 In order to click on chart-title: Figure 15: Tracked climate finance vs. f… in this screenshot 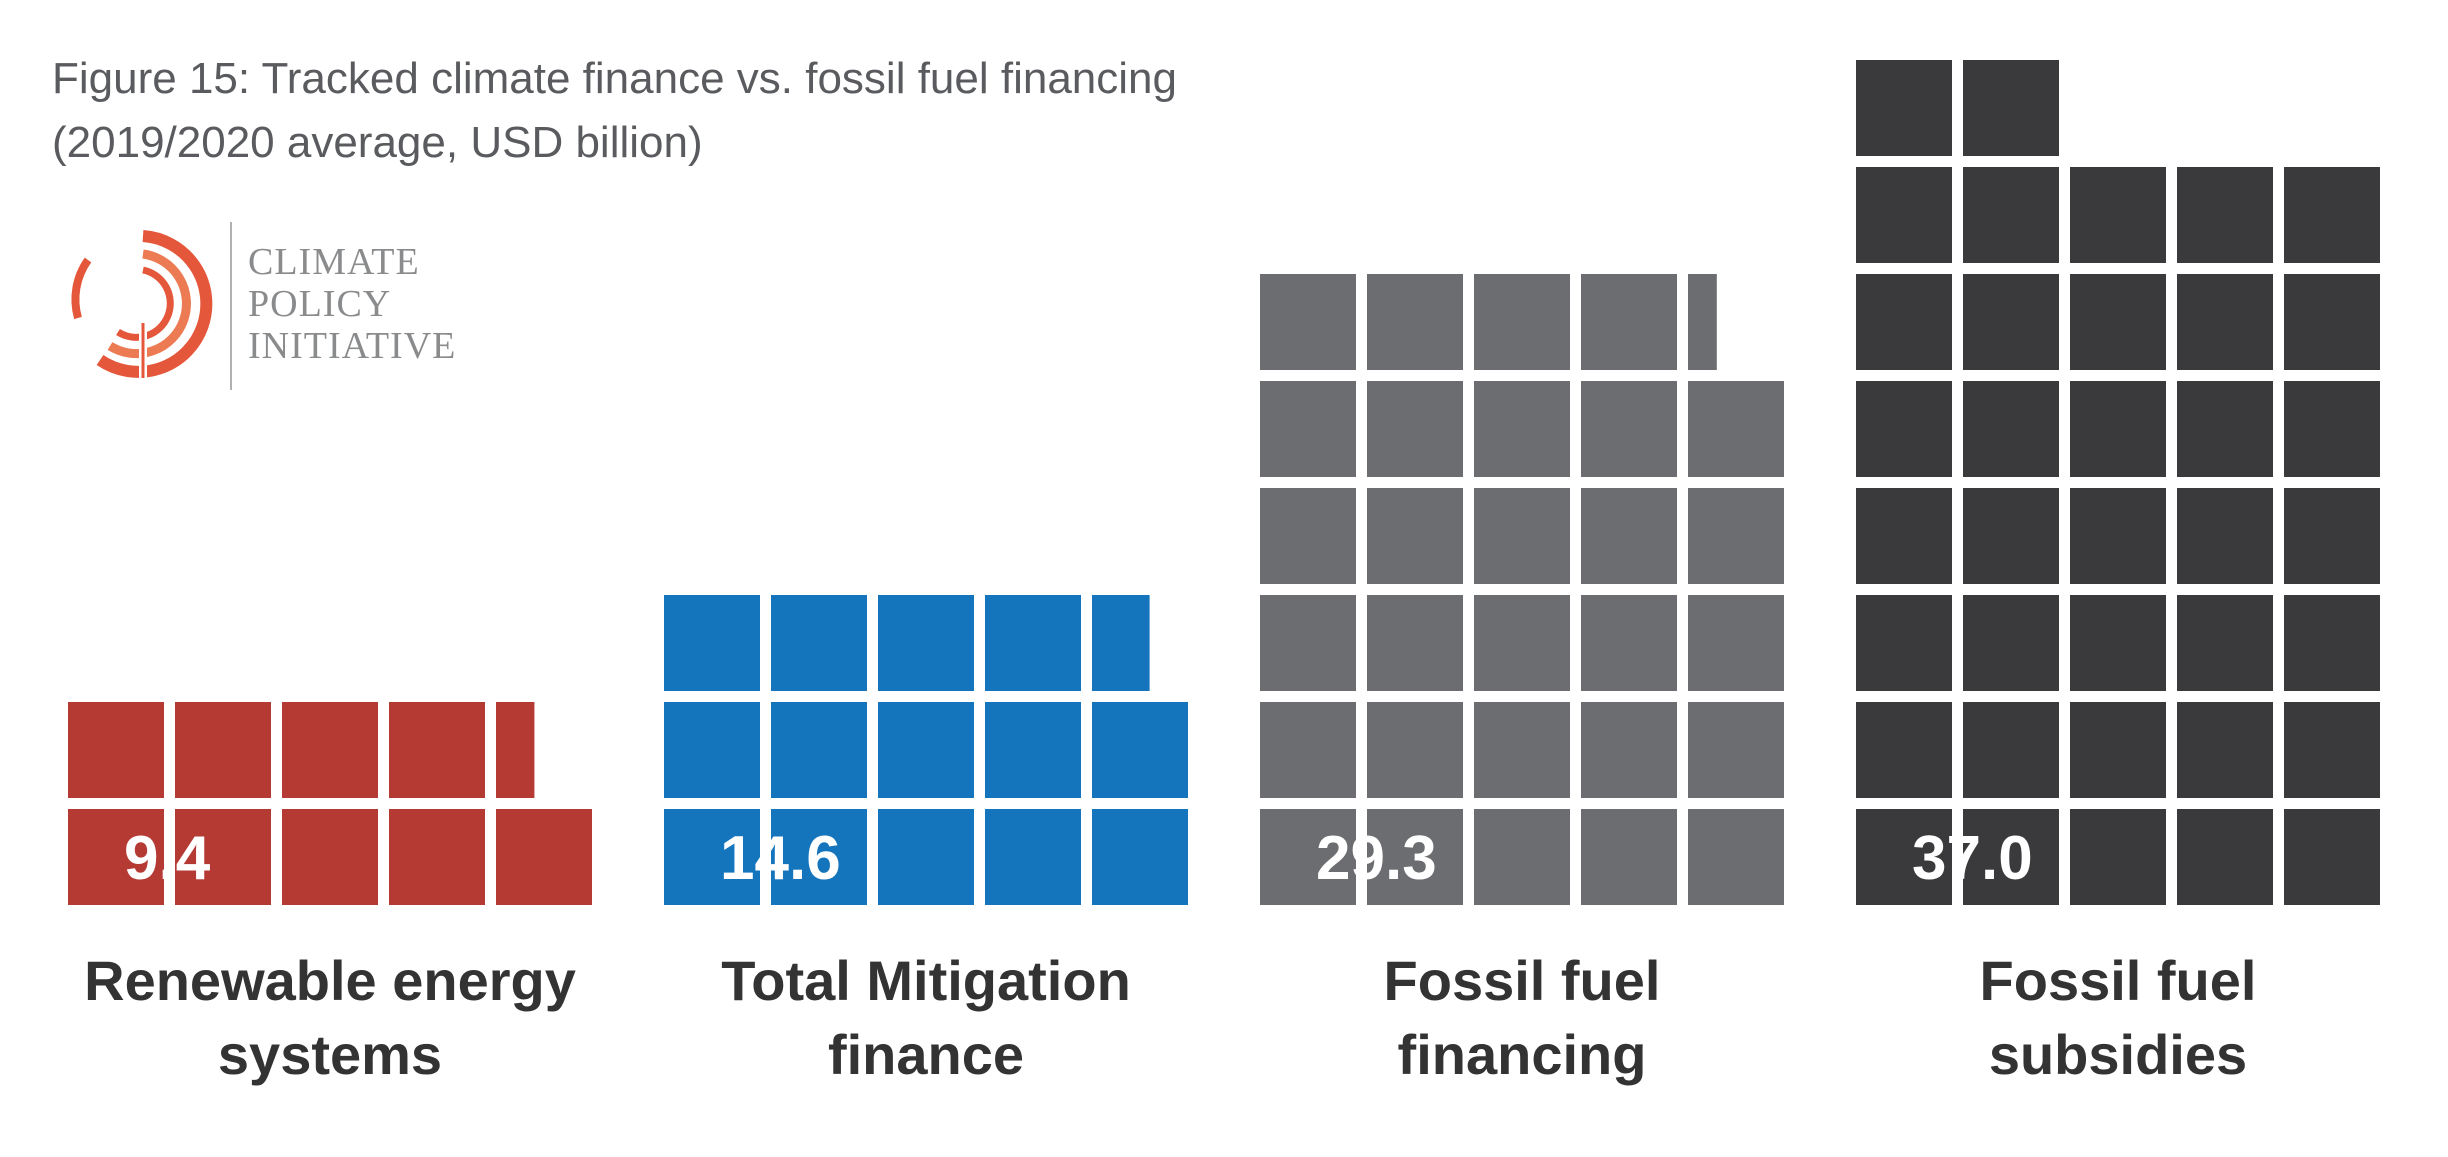, I will do `click(614, 78)`.